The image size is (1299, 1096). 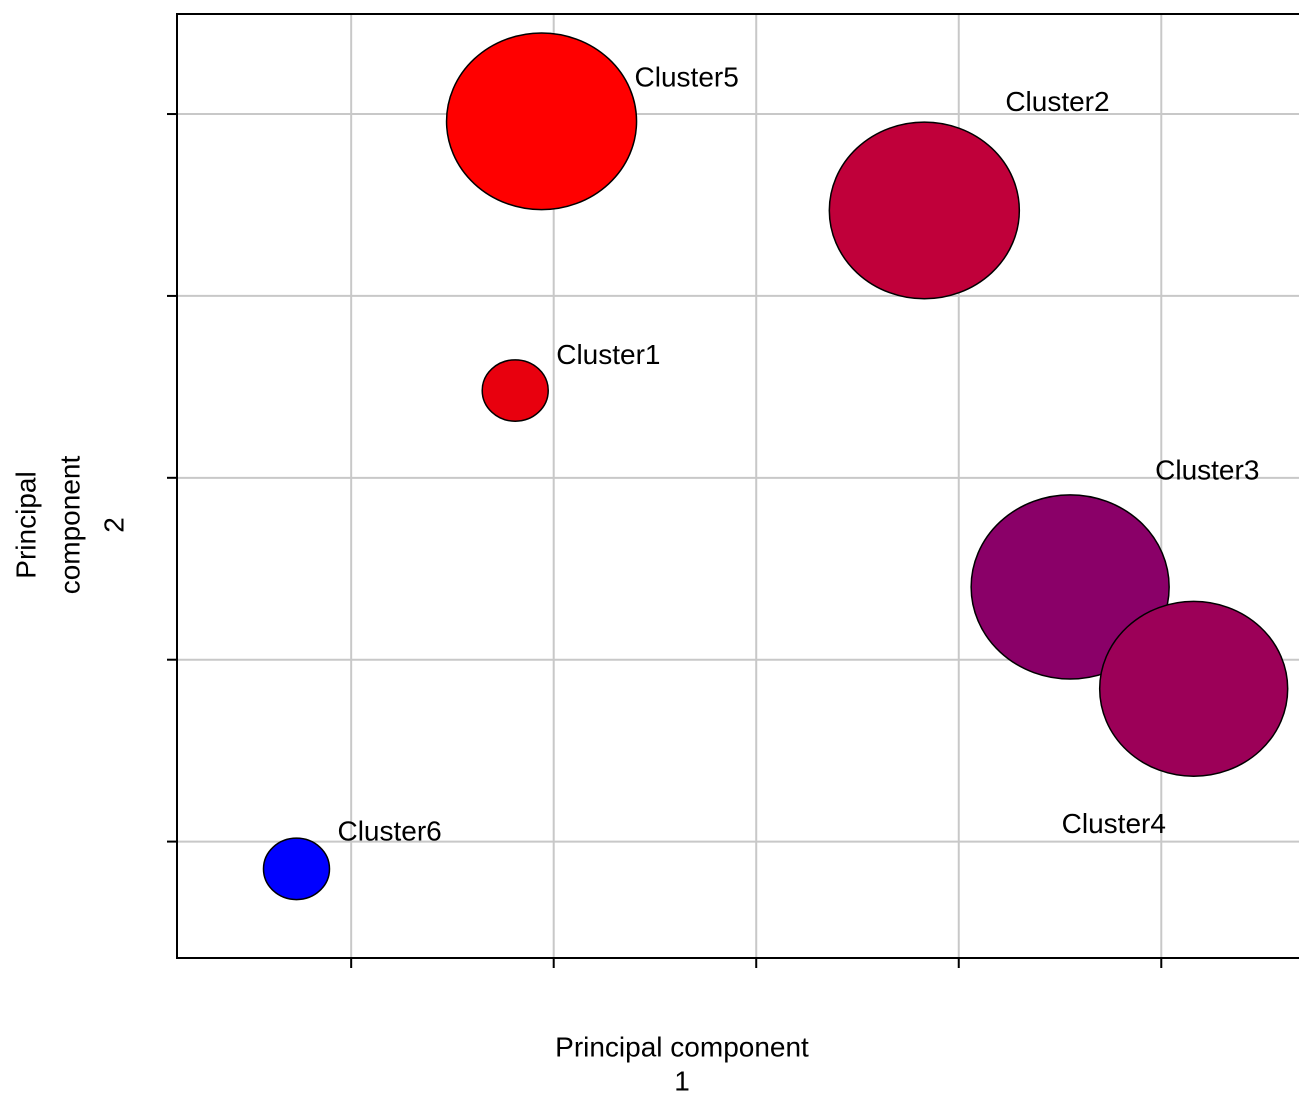 I want to click on y-axis-label: component, so click(x=69, y=525).